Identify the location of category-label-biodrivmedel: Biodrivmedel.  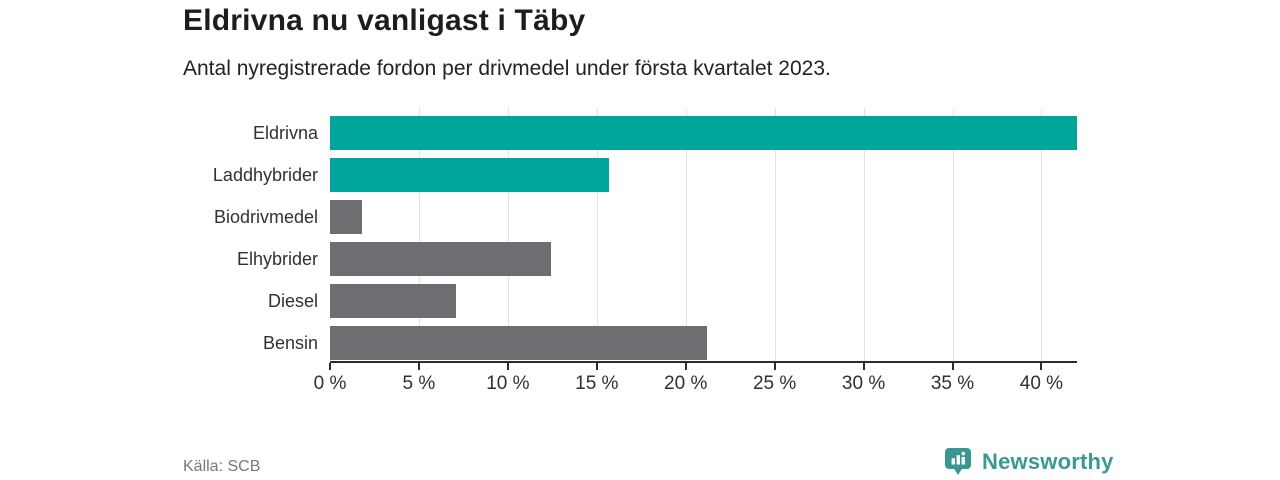
(265, 217).